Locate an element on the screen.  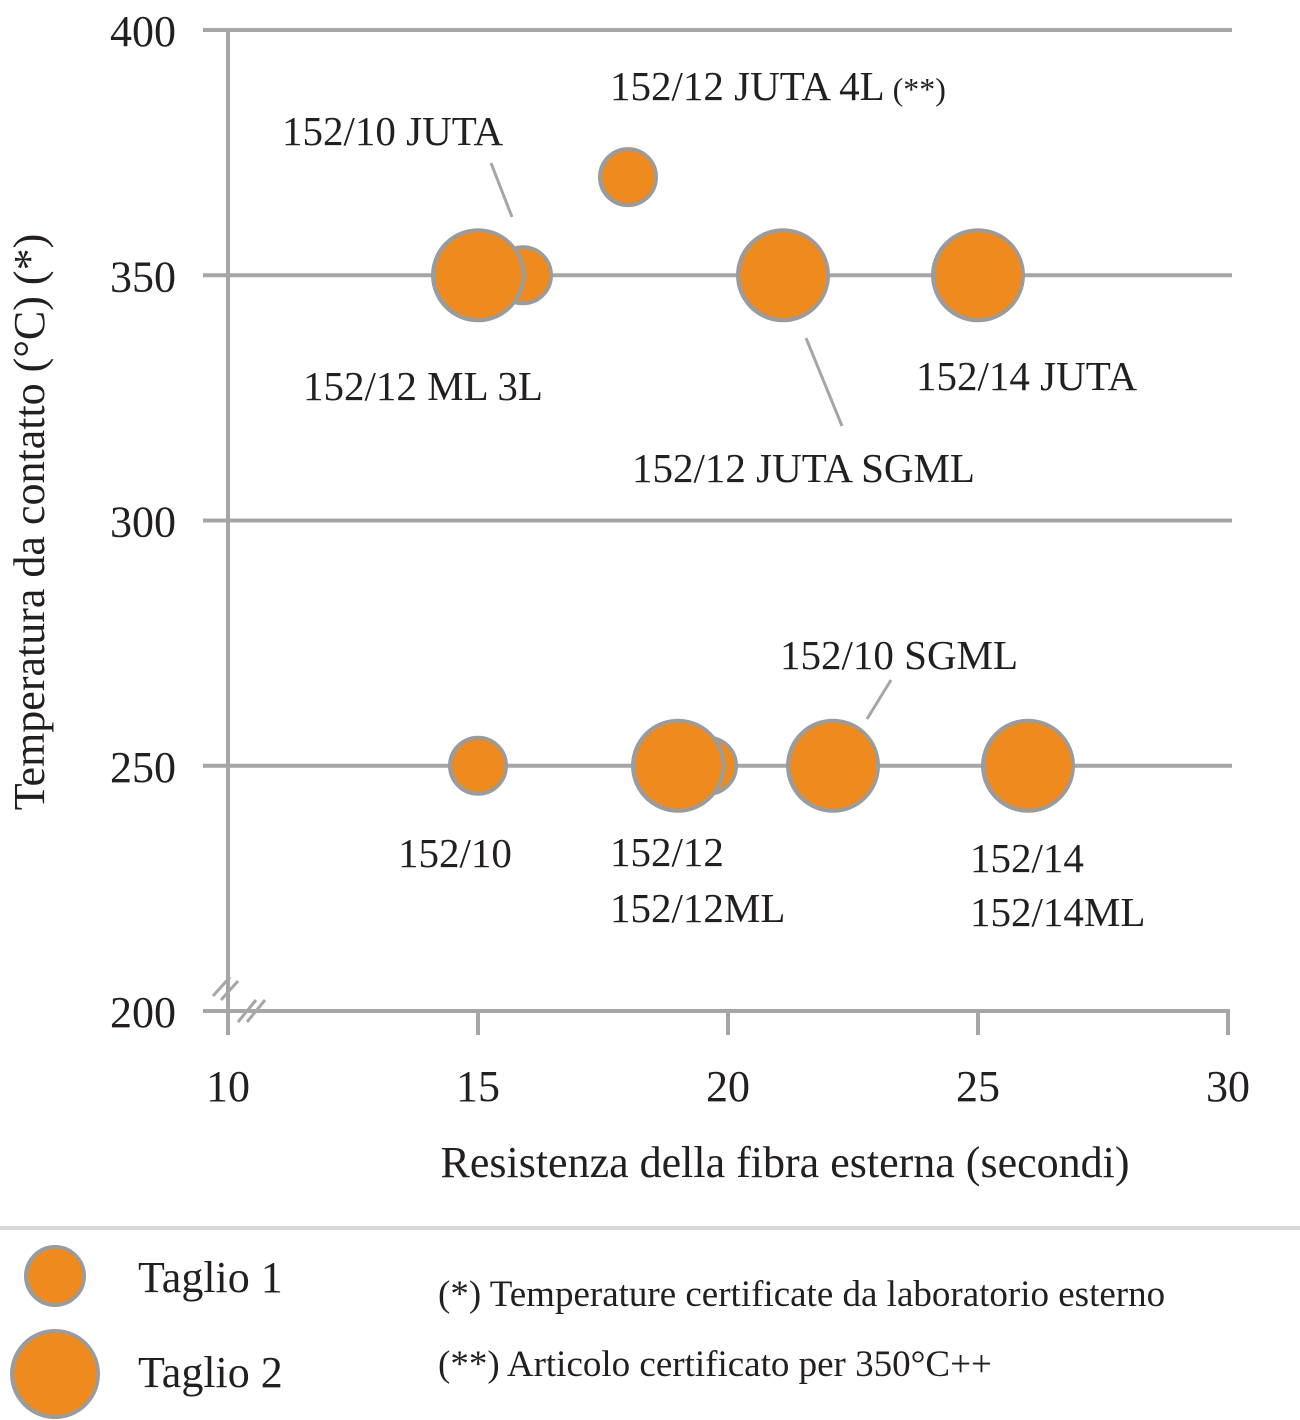
data-label-footnote-mark: (**) is located at coordinates (915, 89).